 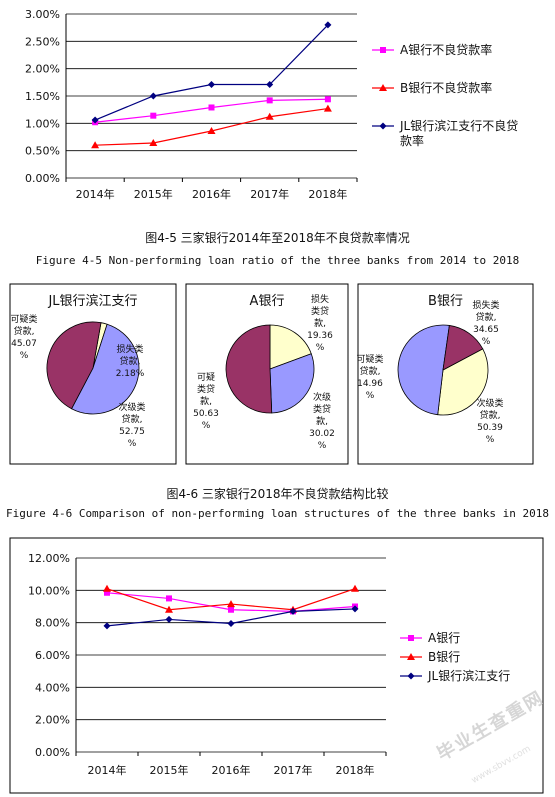 I want to click on legend-label-jl: JL银行滨江支行, so click(x=468, y=675).